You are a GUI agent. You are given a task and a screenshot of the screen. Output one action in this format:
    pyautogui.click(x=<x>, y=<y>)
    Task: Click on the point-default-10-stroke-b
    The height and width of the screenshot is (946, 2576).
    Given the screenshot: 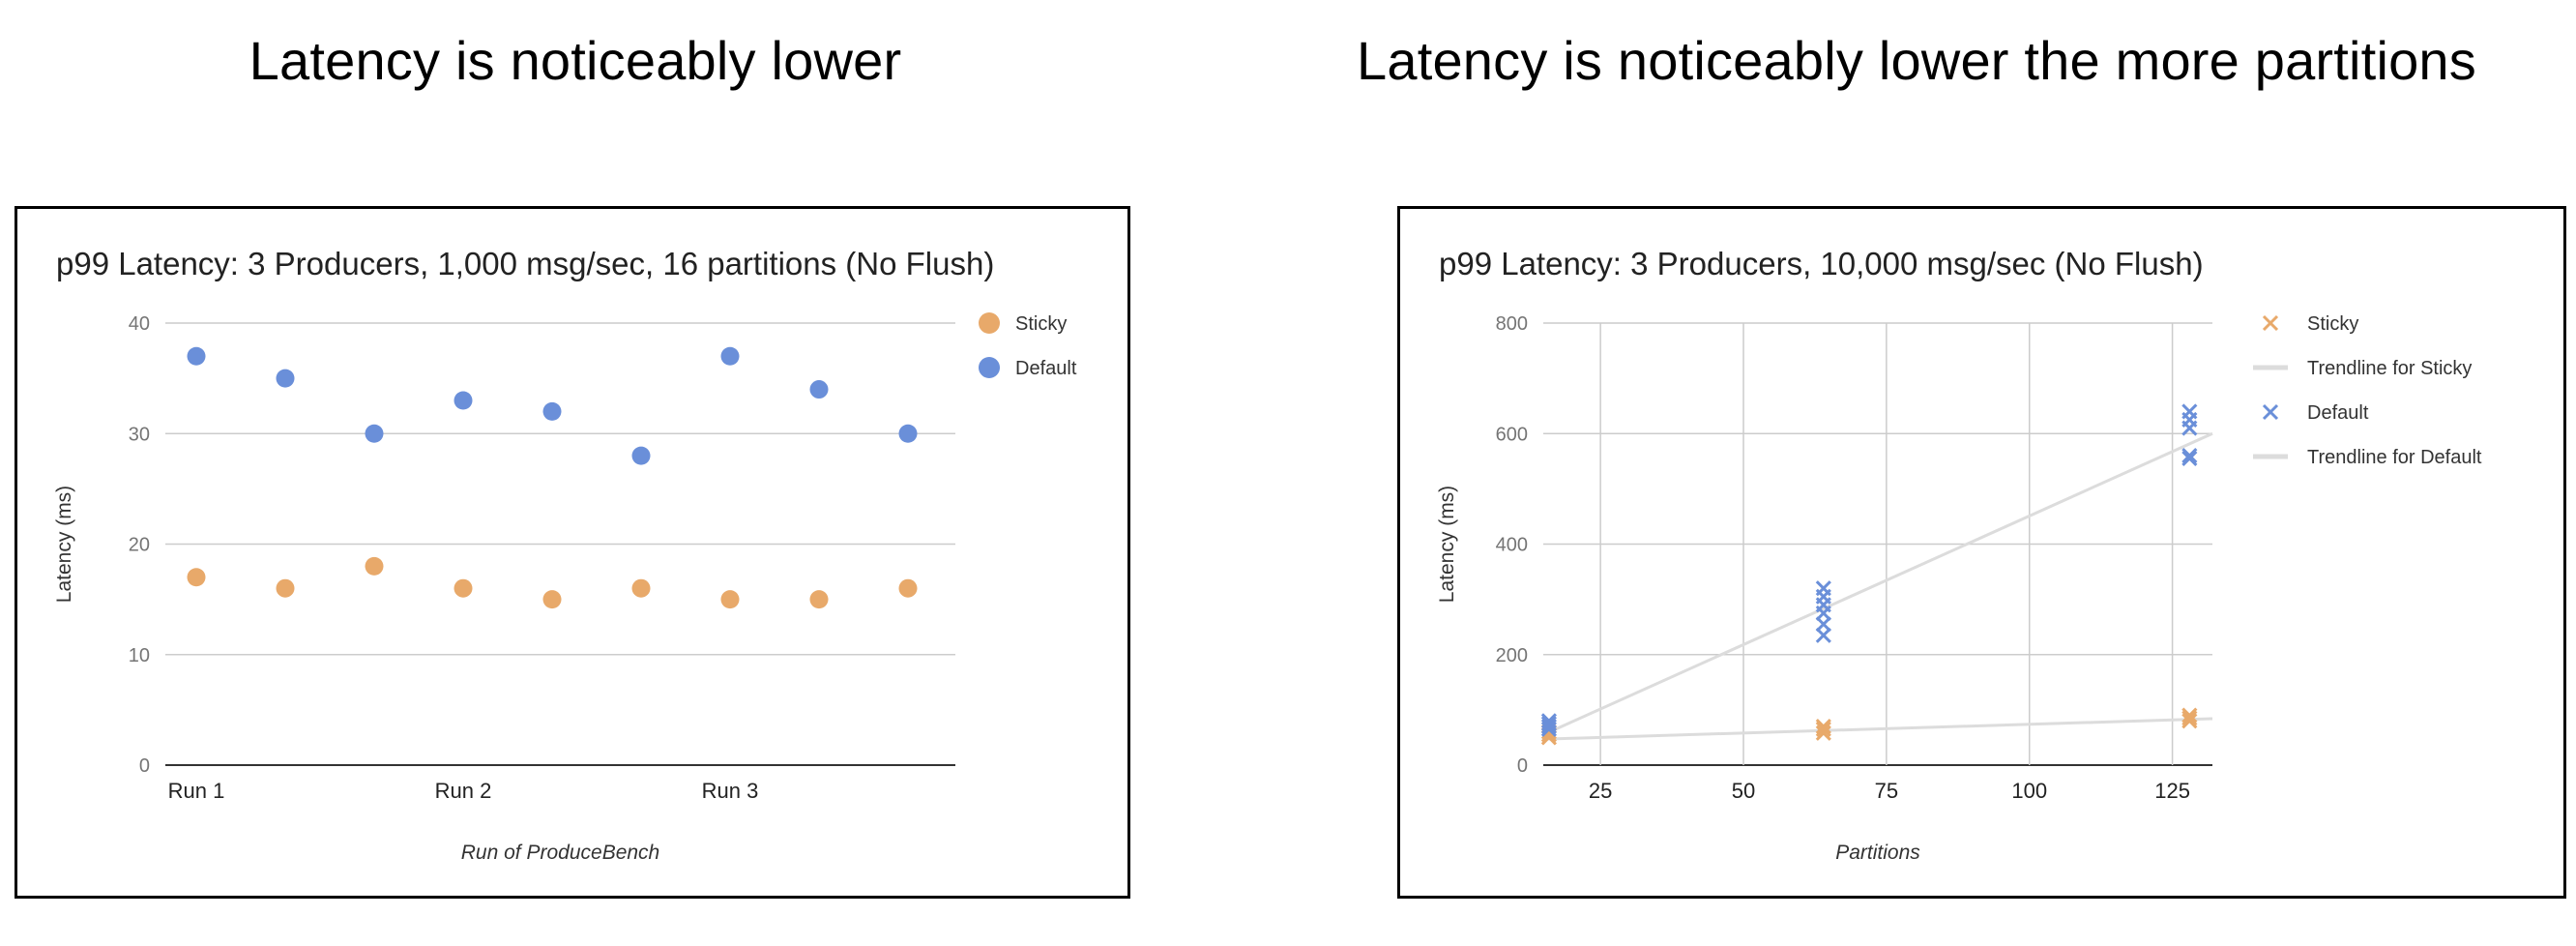 What is the action you would take?
    pyautogui.click(x=1823, y=588)
    